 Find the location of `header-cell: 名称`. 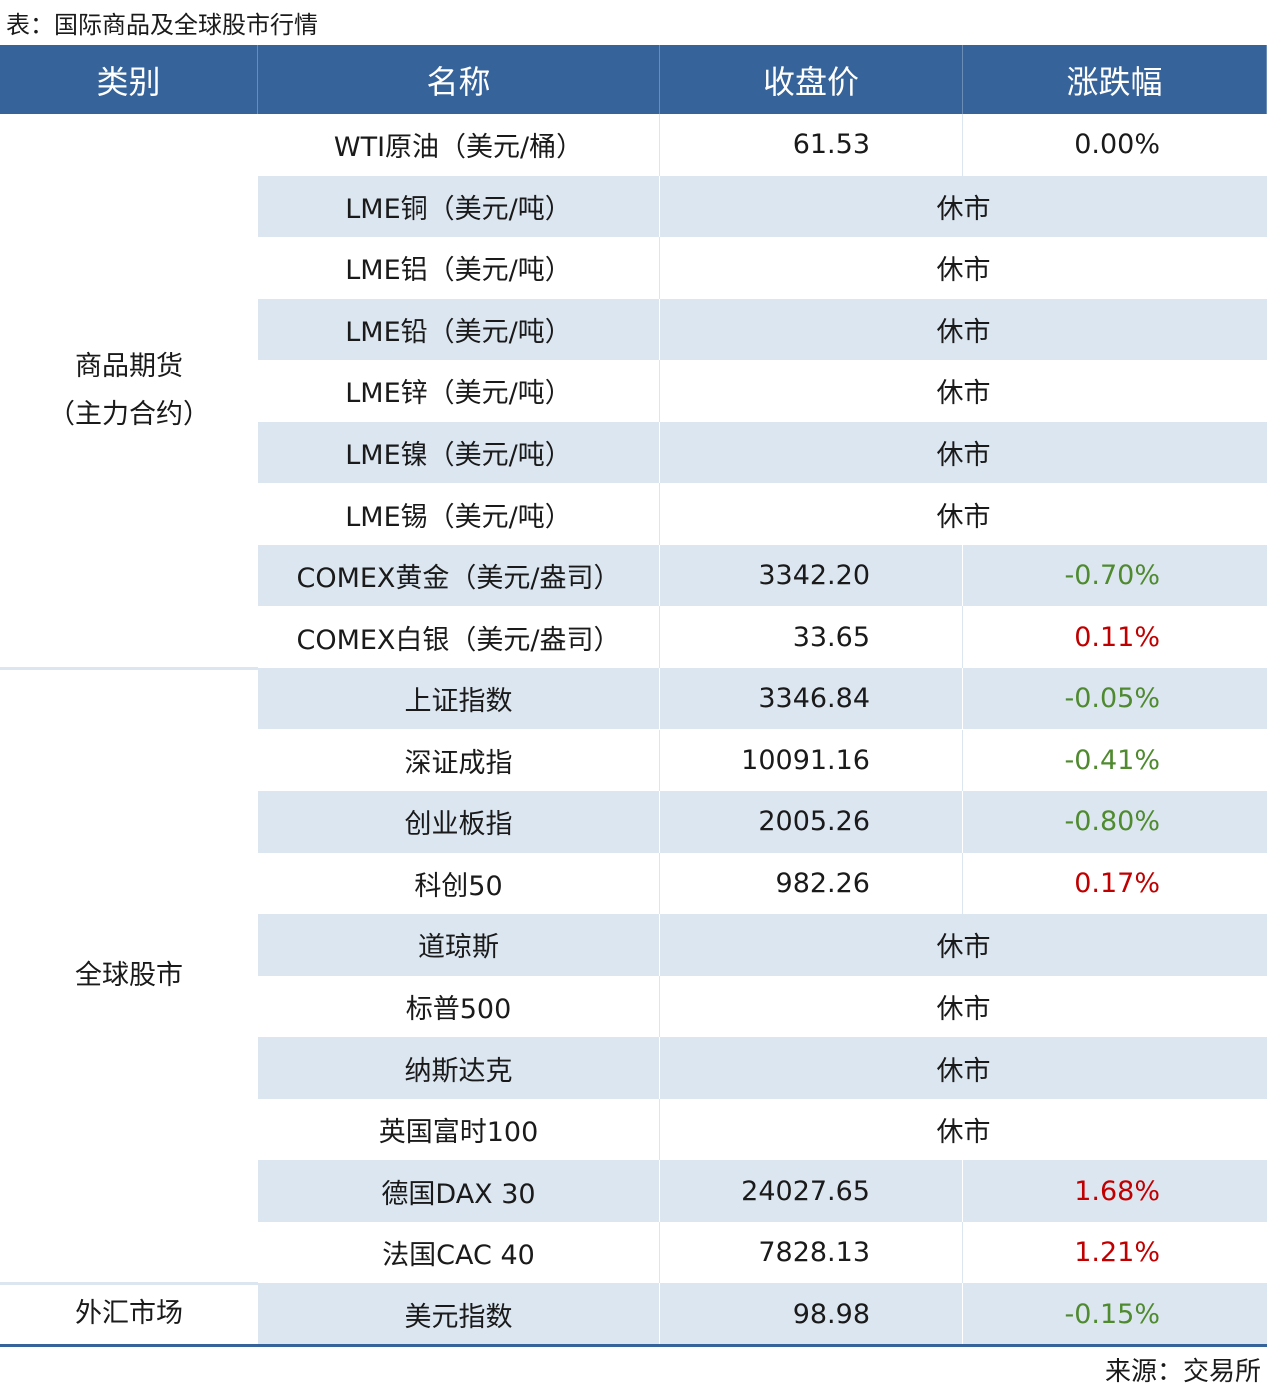

header-cell: 名称 is located at coordinates (459, 79).